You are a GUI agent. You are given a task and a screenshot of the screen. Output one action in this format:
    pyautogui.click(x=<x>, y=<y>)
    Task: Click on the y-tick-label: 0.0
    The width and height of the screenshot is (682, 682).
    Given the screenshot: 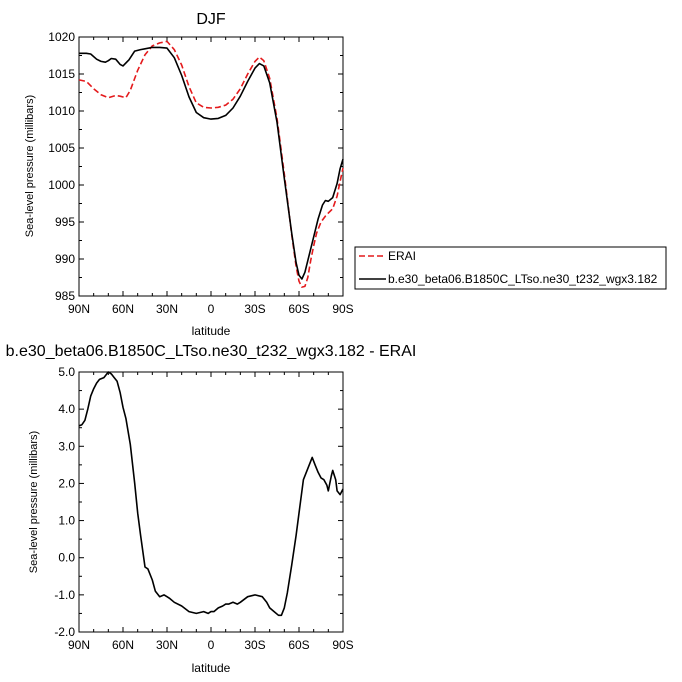 What is the action you would take?
    pyautogui.click(x=66, y=558)
    